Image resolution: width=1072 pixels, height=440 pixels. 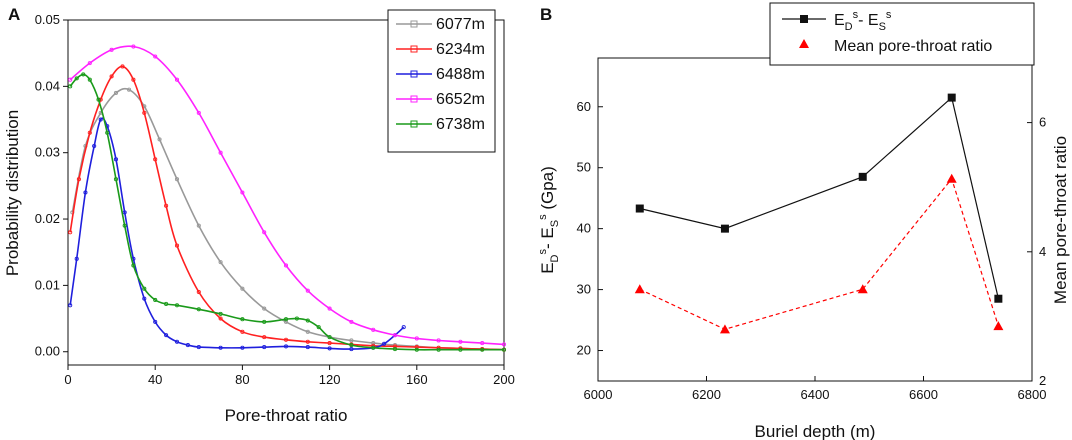 I want to click on panel-a-y-tick-label: 0.05, so click(x=47, y=19).